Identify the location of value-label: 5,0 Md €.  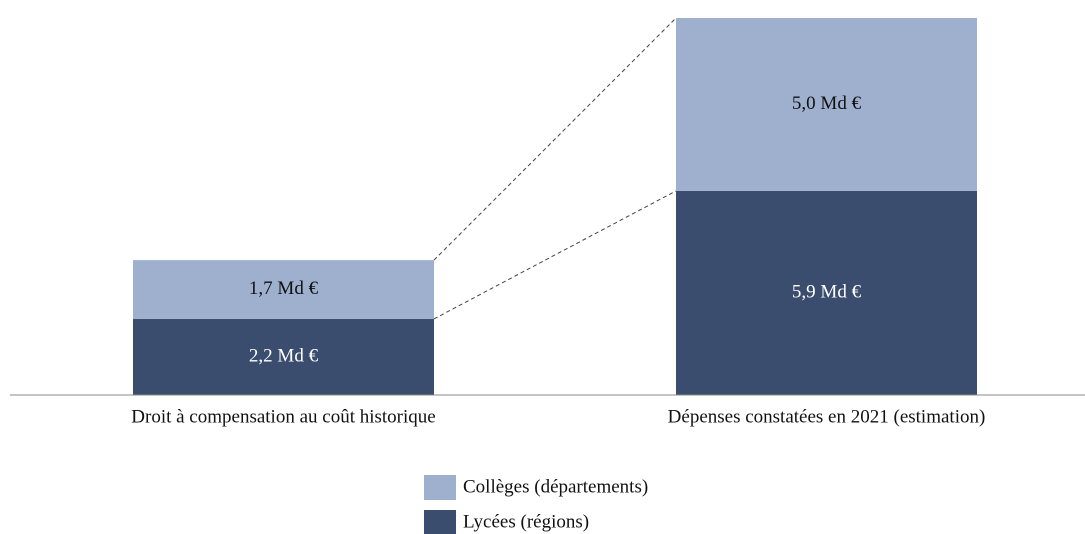
(827, 103).